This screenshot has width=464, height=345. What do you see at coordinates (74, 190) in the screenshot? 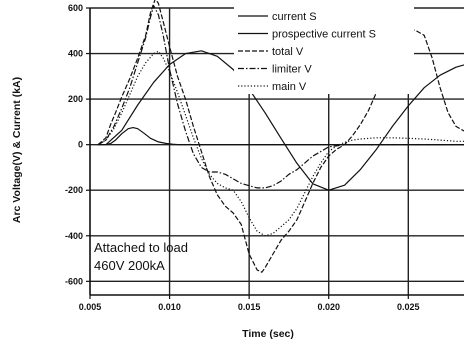
I see `y-tick-label: -200` at bounding box center [74, 190].